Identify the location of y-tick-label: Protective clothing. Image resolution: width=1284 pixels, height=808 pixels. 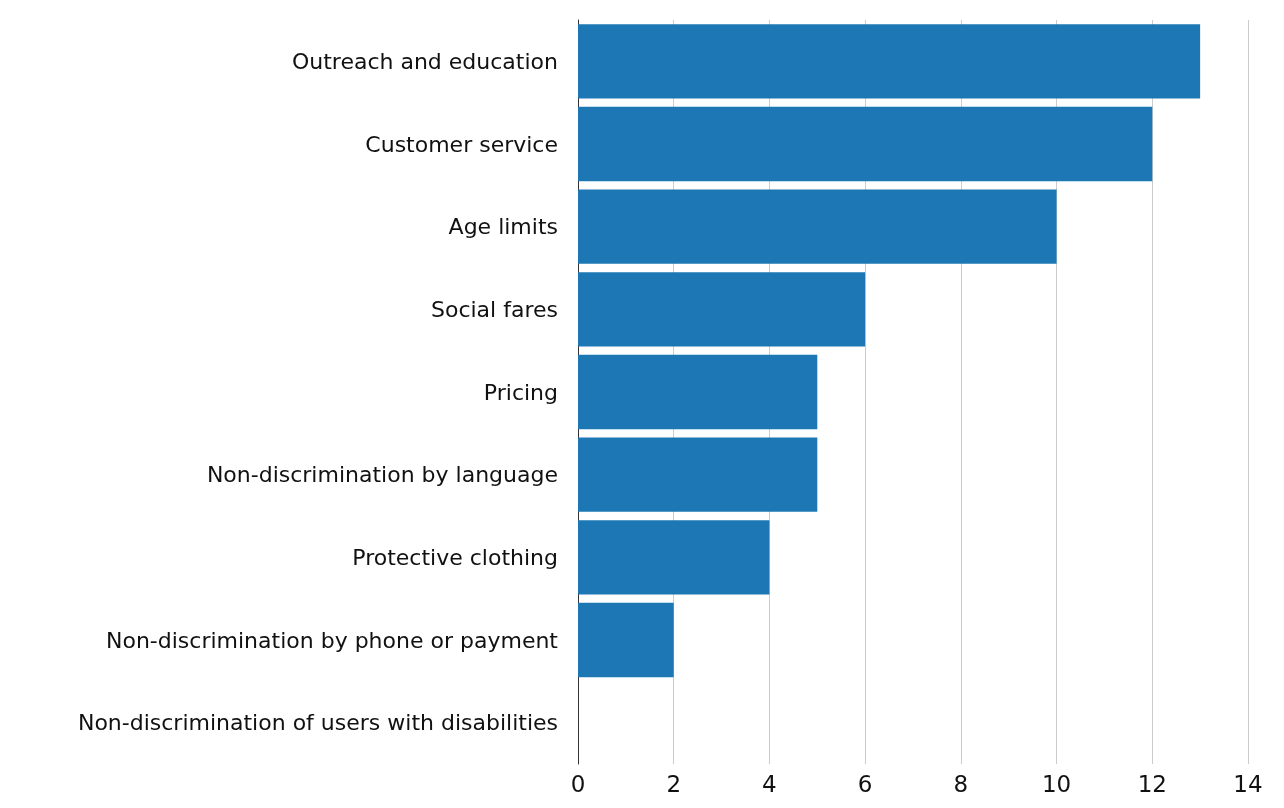
(455, 557).